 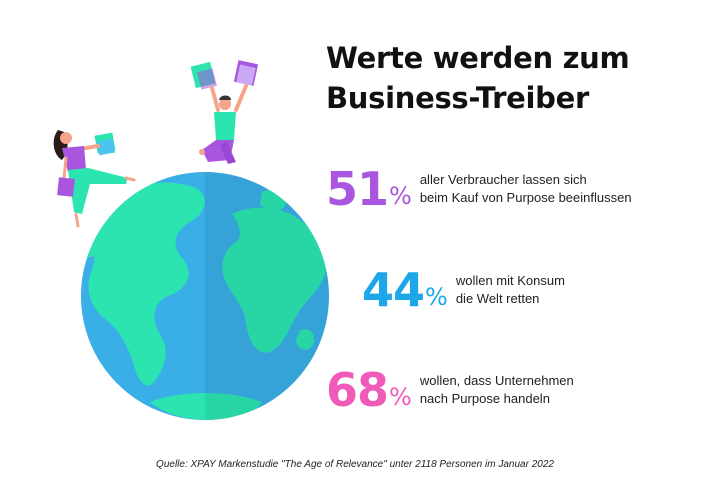 What do you see at coordinates (357, 189) in the screenshot?
I see `stat-value: 51` at bounding box center [357, 189].